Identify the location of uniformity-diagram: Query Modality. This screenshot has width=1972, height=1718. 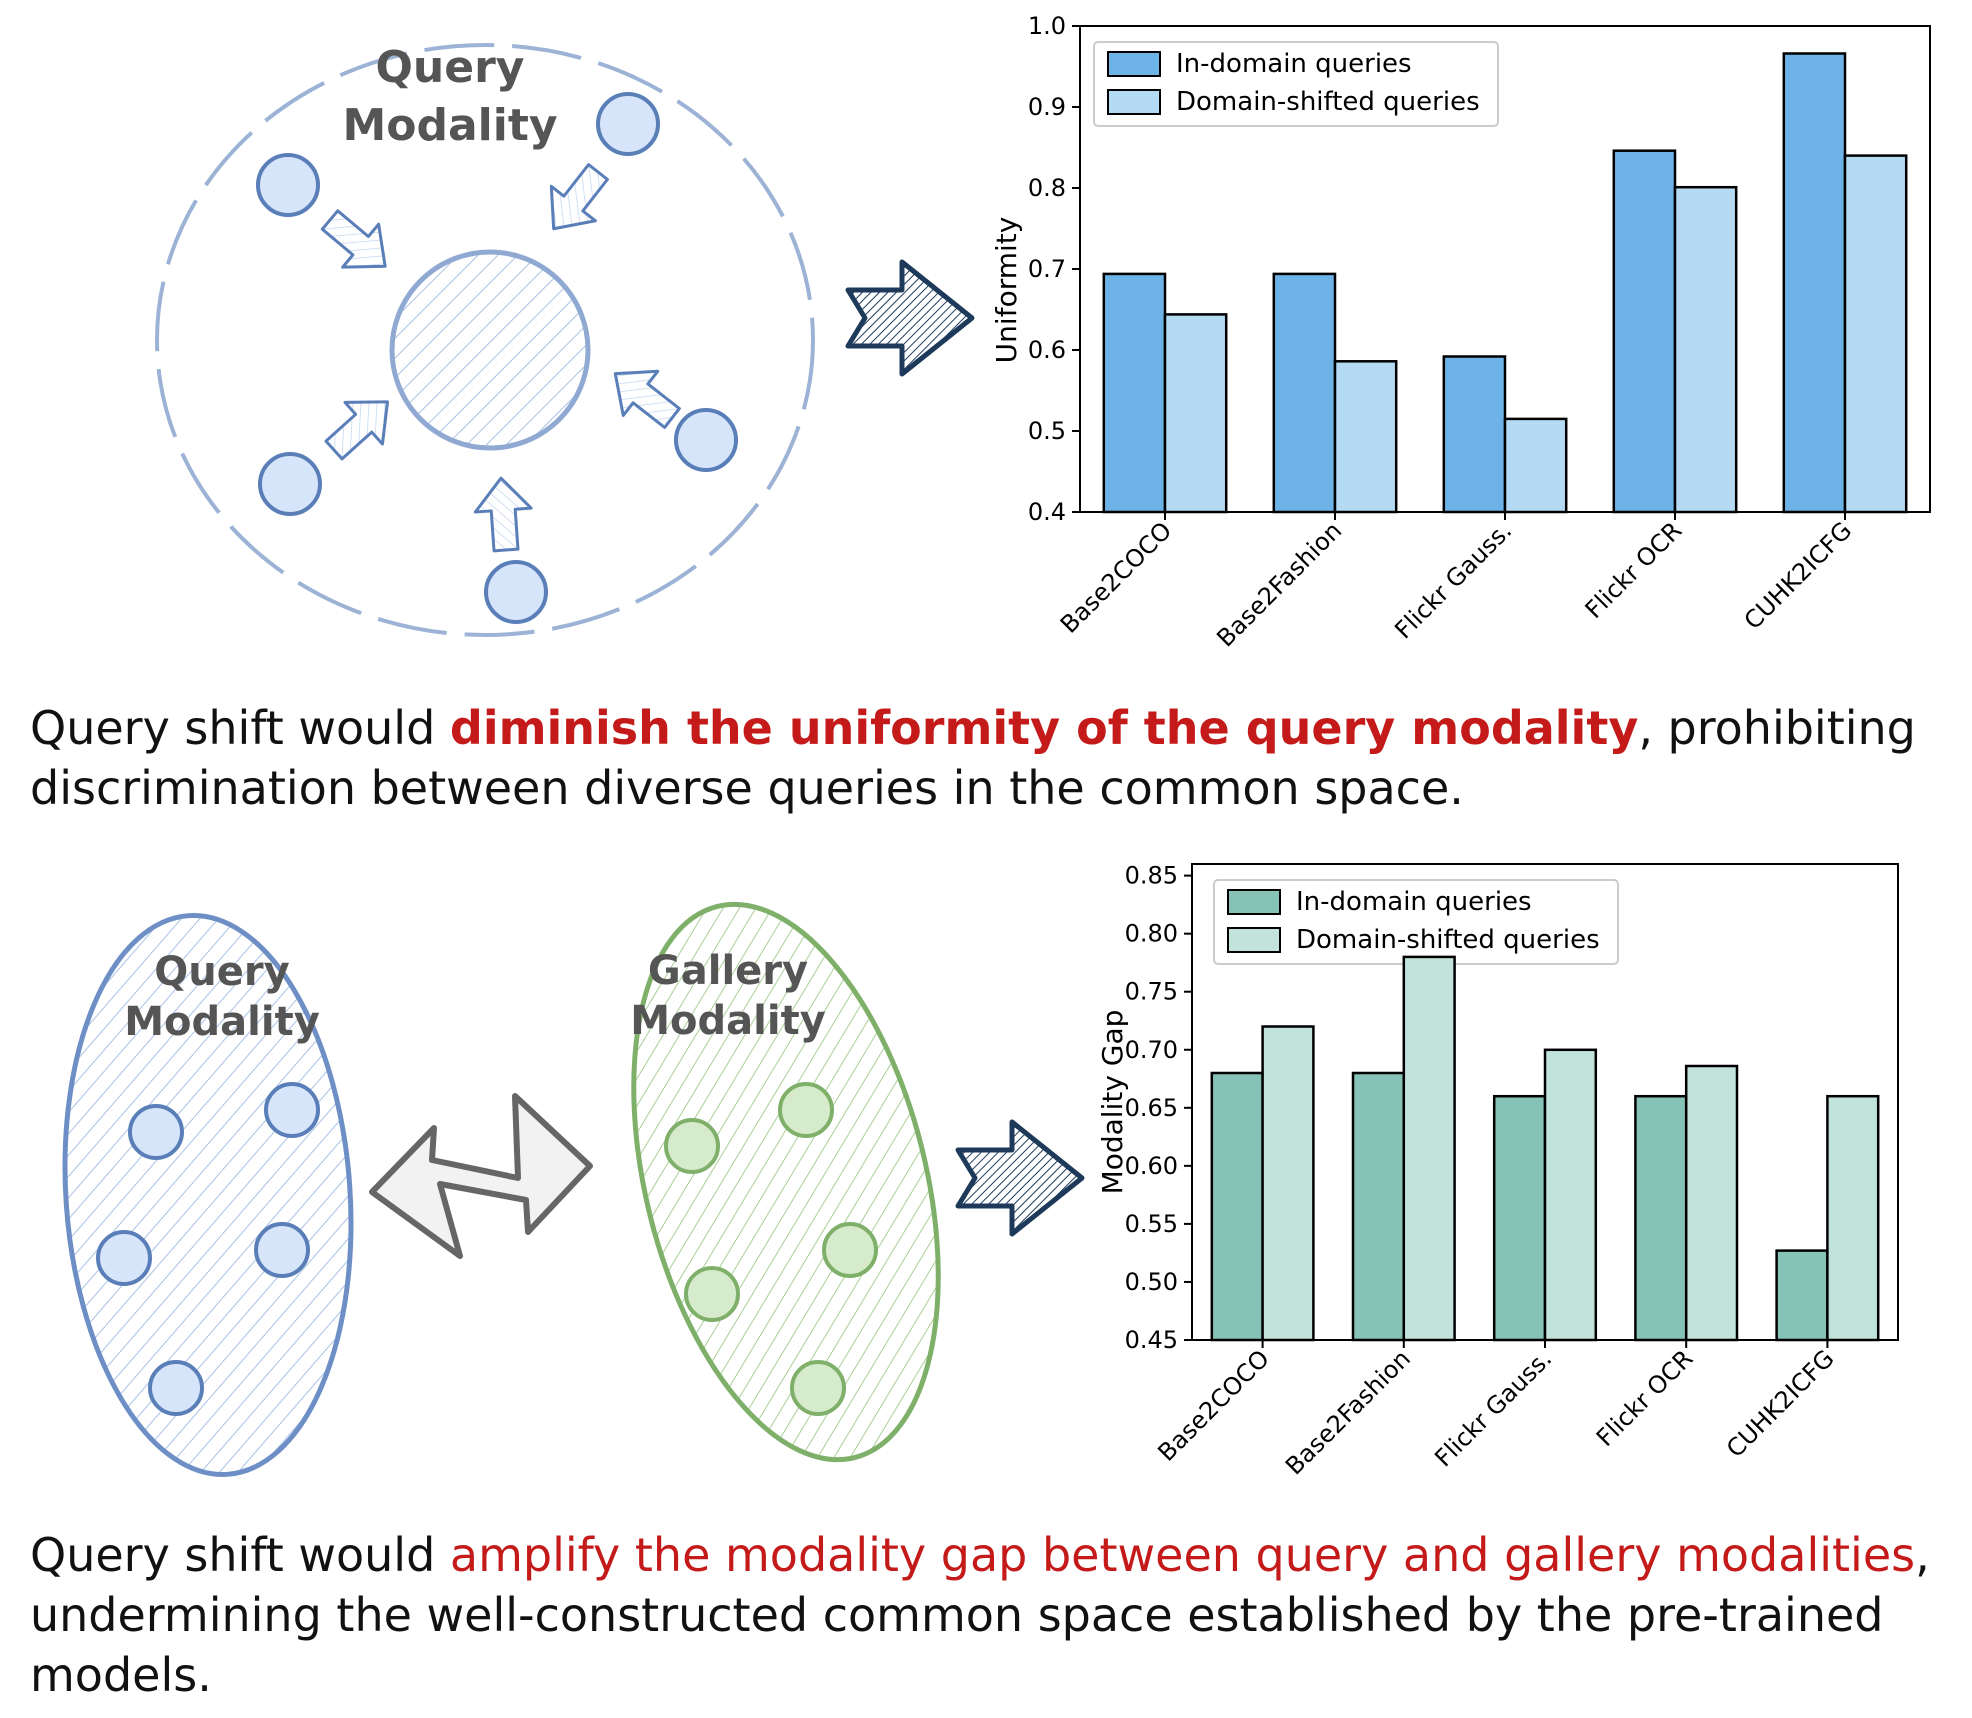
(565, 339).